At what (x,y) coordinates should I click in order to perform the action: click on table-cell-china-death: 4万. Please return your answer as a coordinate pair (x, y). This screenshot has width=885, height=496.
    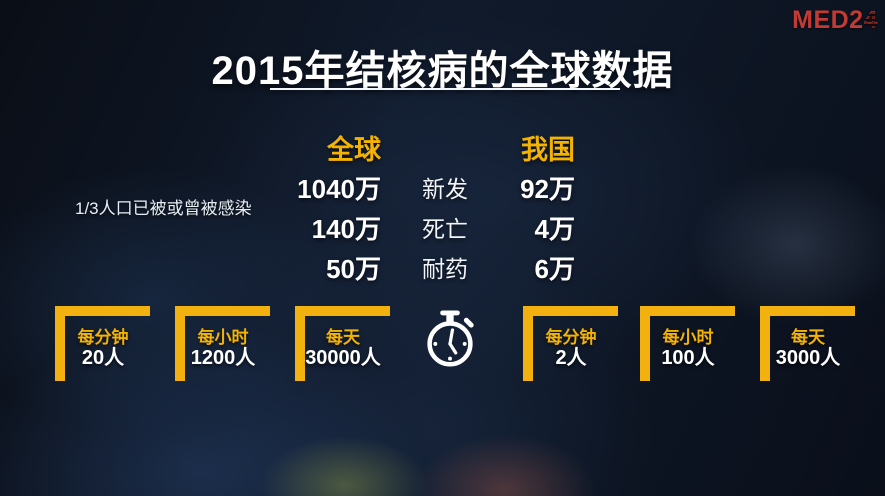
    Looking at the image, I should click on (554, 228).